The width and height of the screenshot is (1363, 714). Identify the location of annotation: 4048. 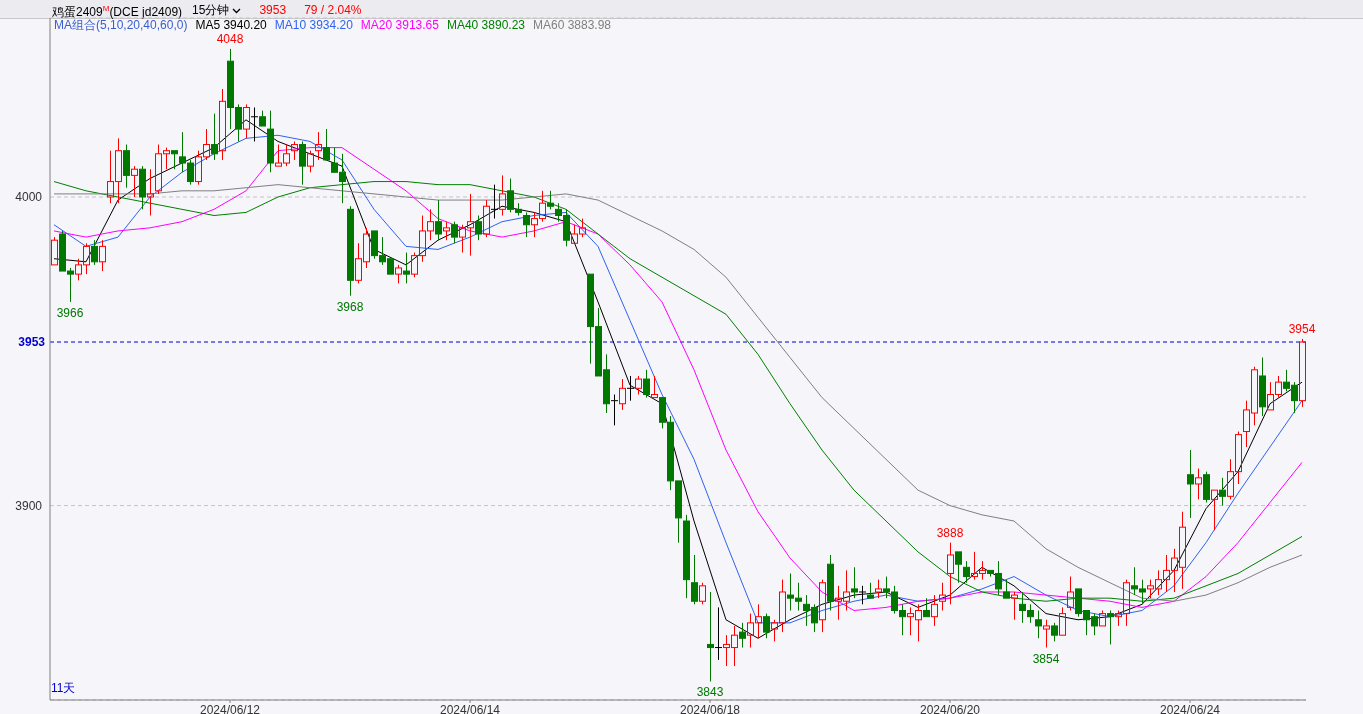
(230, 38).